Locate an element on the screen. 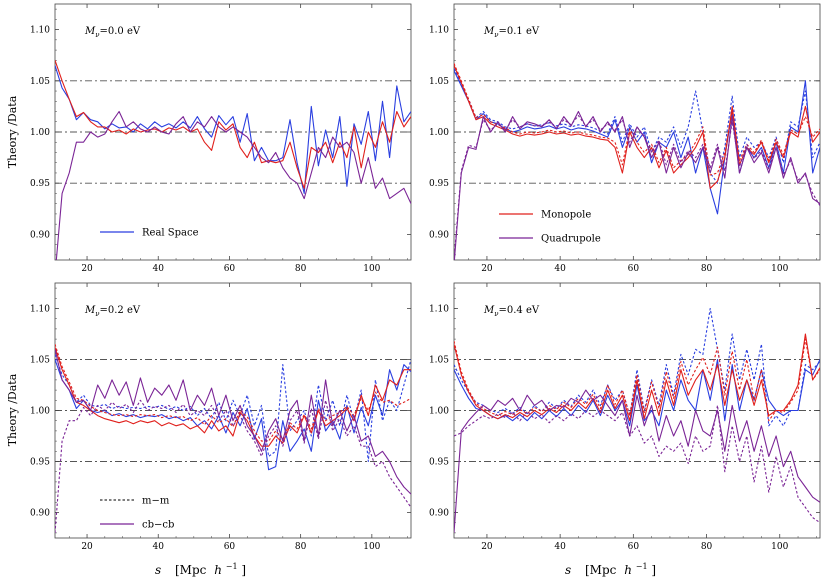  panel-label: Mν=0.2 eV is located at coordinates (112, 311).